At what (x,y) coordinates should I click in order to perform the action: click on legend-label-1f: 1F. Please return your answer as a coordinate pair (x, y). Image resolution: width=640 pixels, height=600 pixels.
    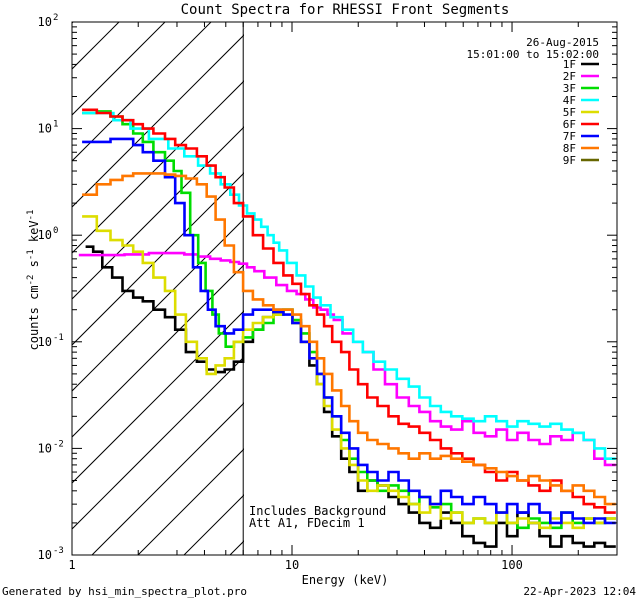
    Looking at the image, I should click on (569, 64).